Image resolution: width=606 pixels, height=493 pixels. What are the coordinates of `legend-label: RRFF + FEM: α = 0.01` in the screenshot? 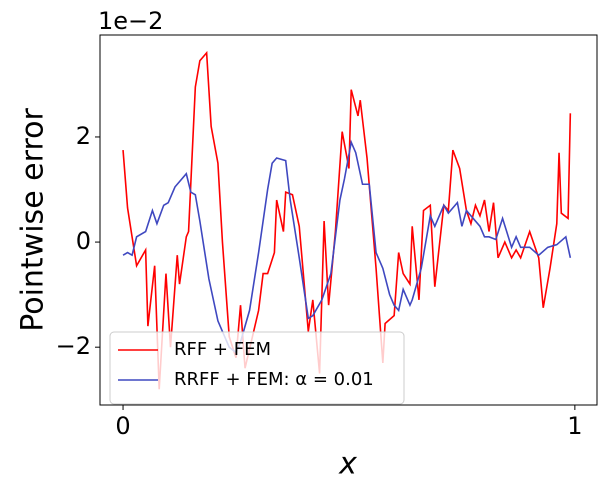 It's located at (274, 379).